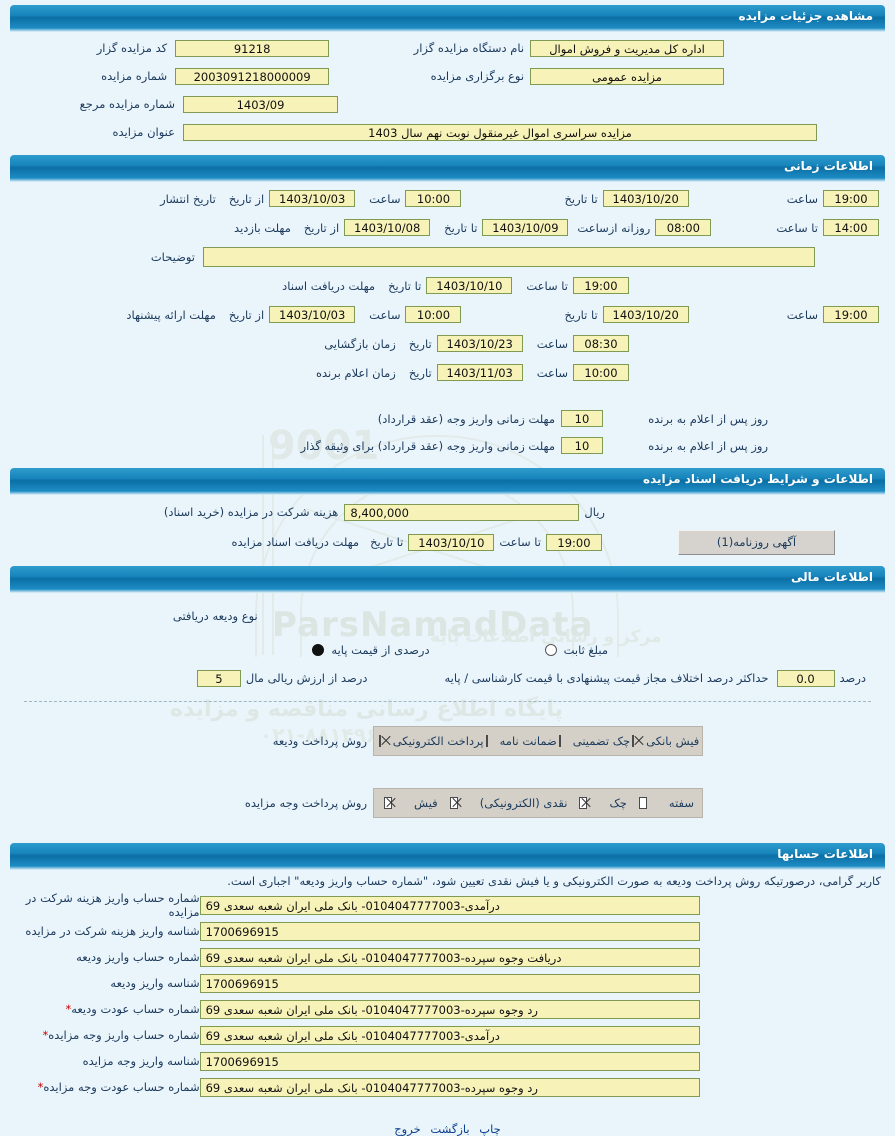 The image size is (895, 1136). Describe the element at coordinates (438, 741) in the screenshot. I see `deposit-option-1-label: پرداخت الکترونیکی` at that location.